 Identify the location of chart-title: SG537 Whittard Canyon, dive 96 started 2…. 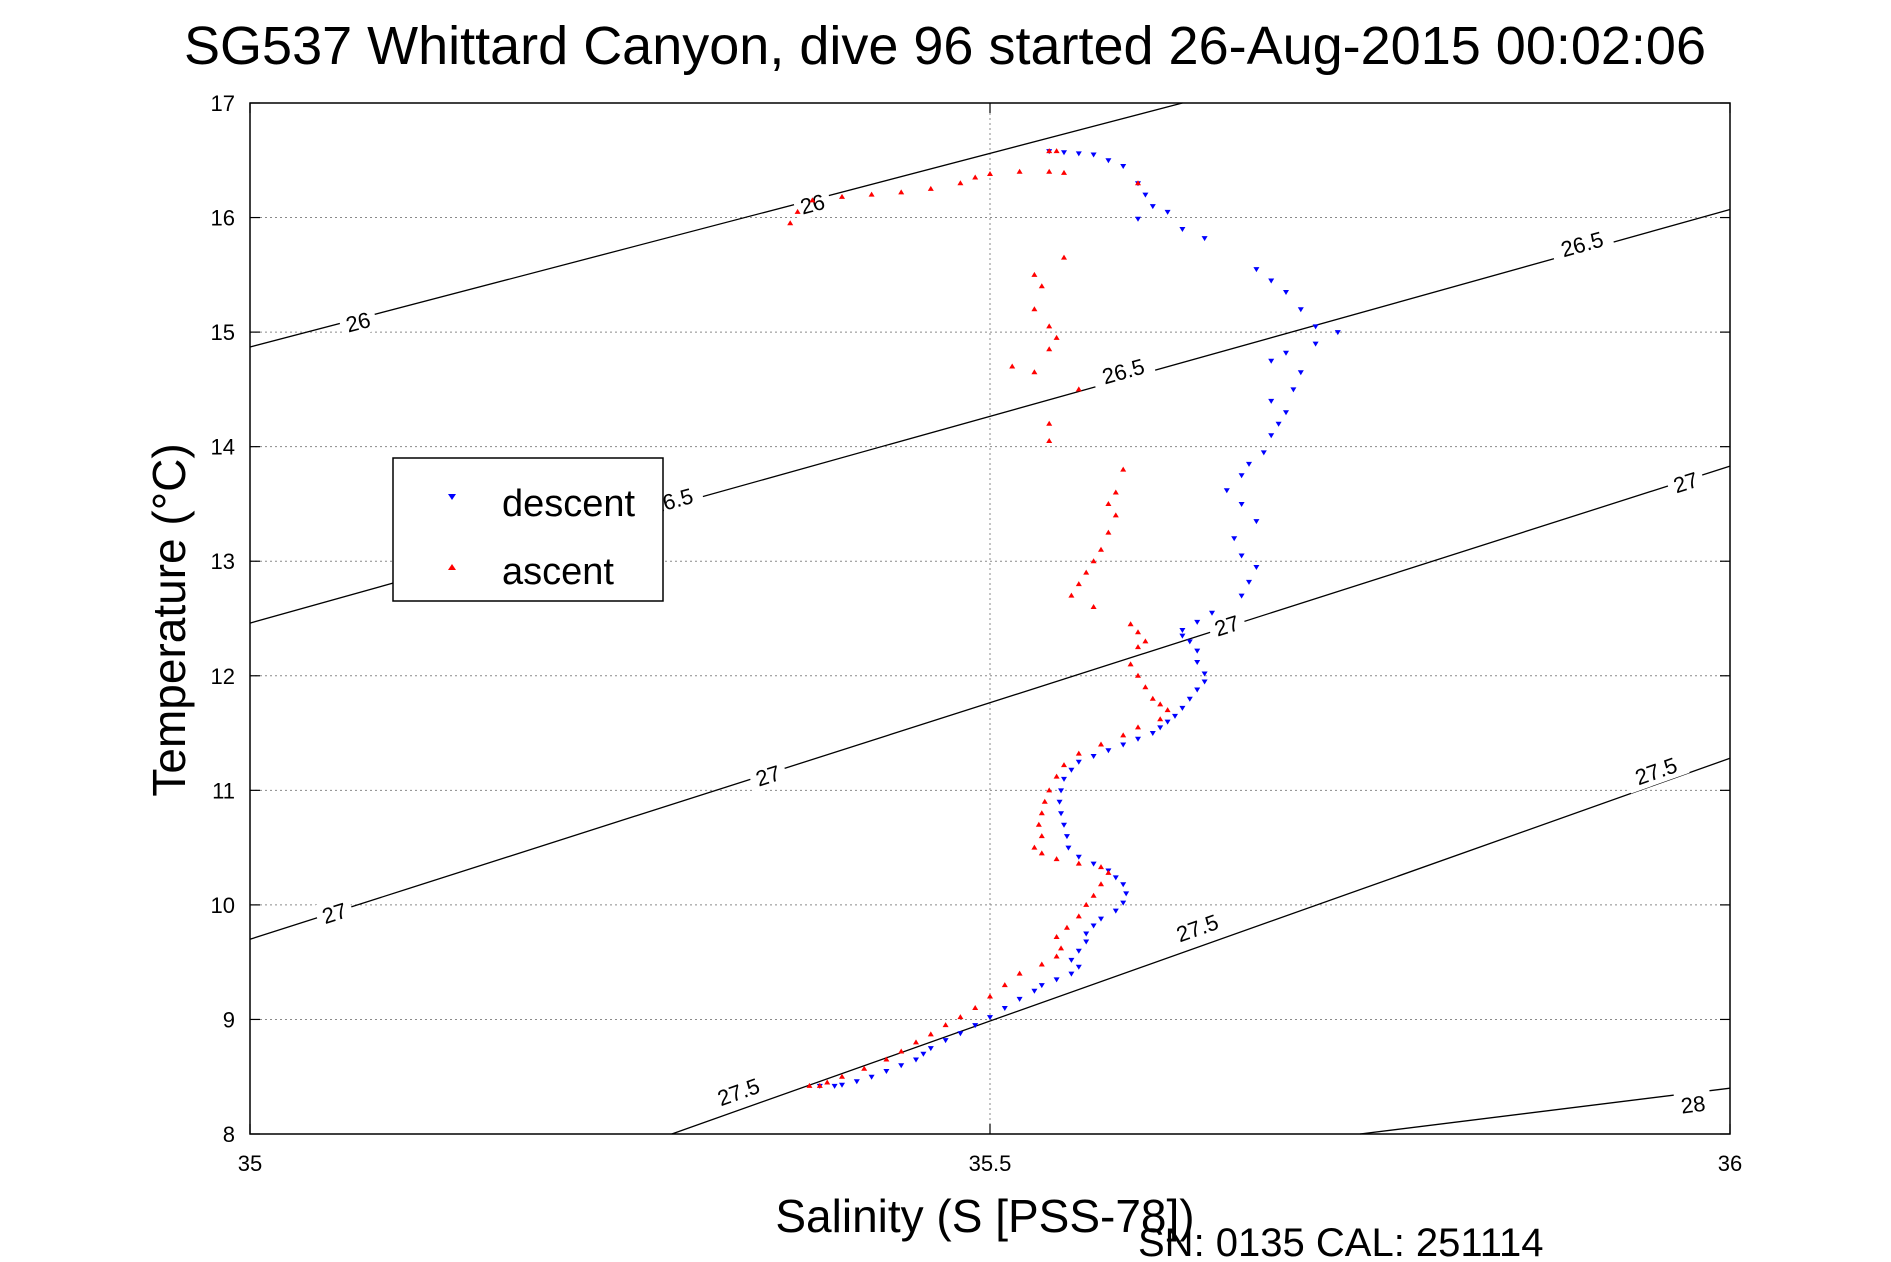
(945, 46).